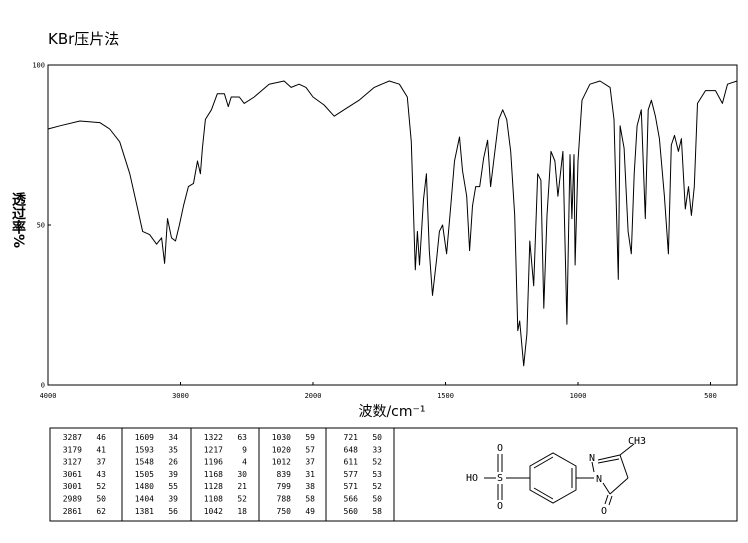 The image size is (748, 543). What do you see at coordinates (351, 462) in the screenshot?
I see `peak-wavenumber: 611` at bounding box center [351, 462].